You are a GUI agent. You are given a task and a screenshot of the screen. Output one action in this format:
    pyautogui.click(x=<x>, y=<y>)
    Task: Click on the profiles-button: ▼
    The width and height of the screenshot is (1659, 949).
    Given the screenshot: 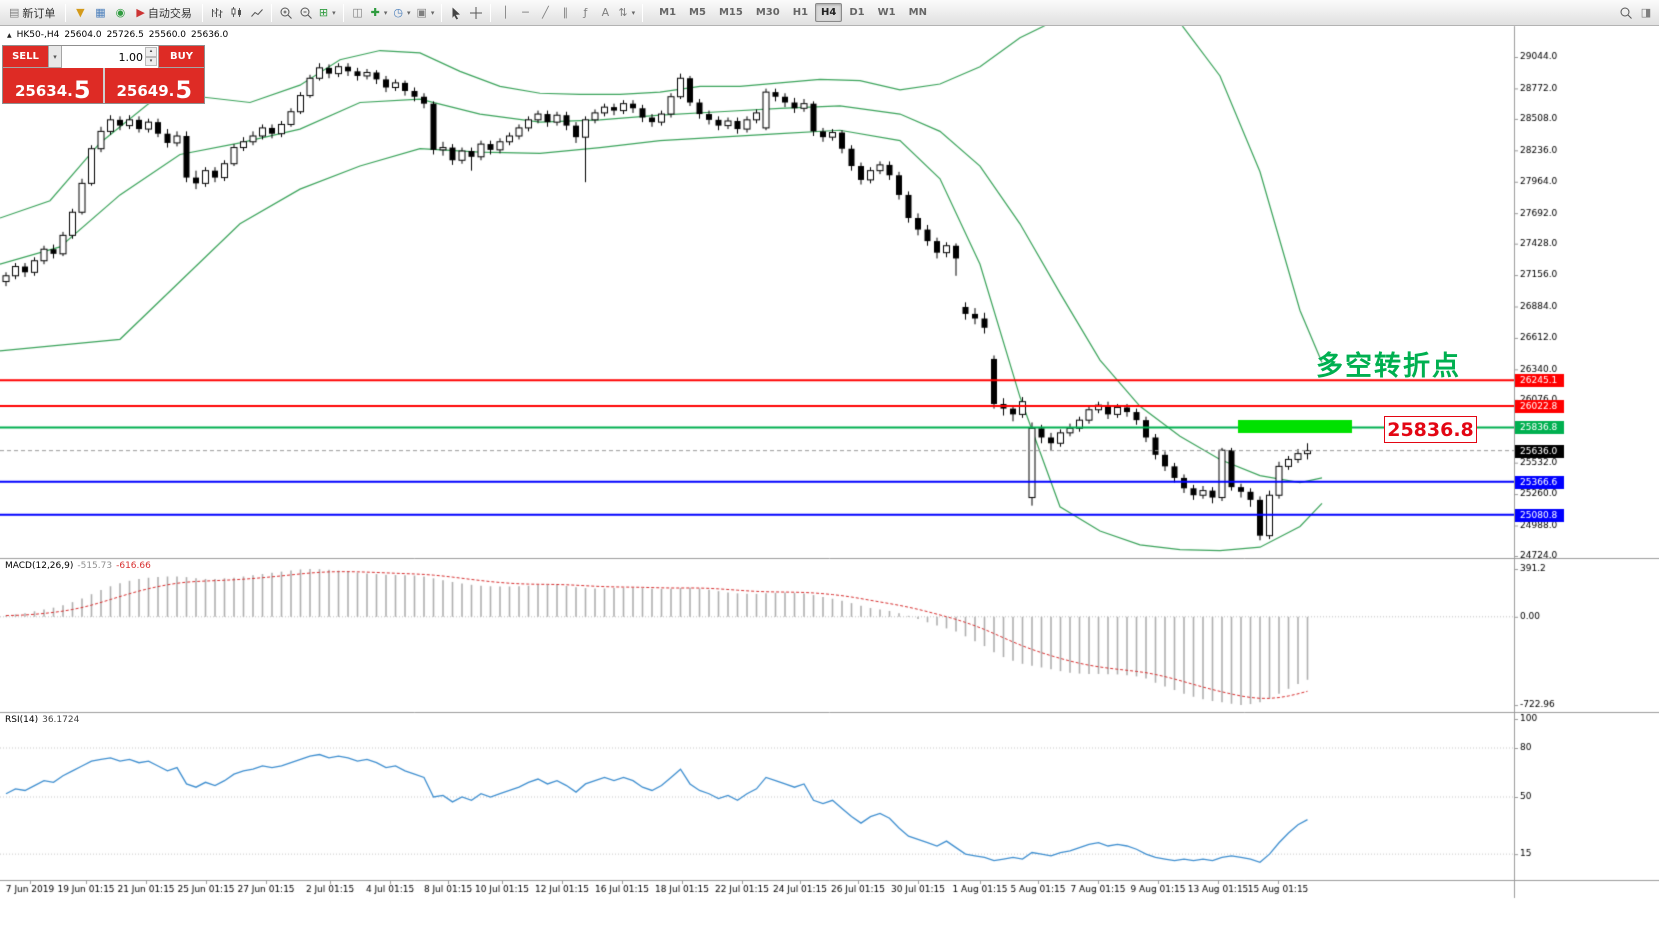 What is the action you would take?
    pyautogui.click(x=80, y=13)
    